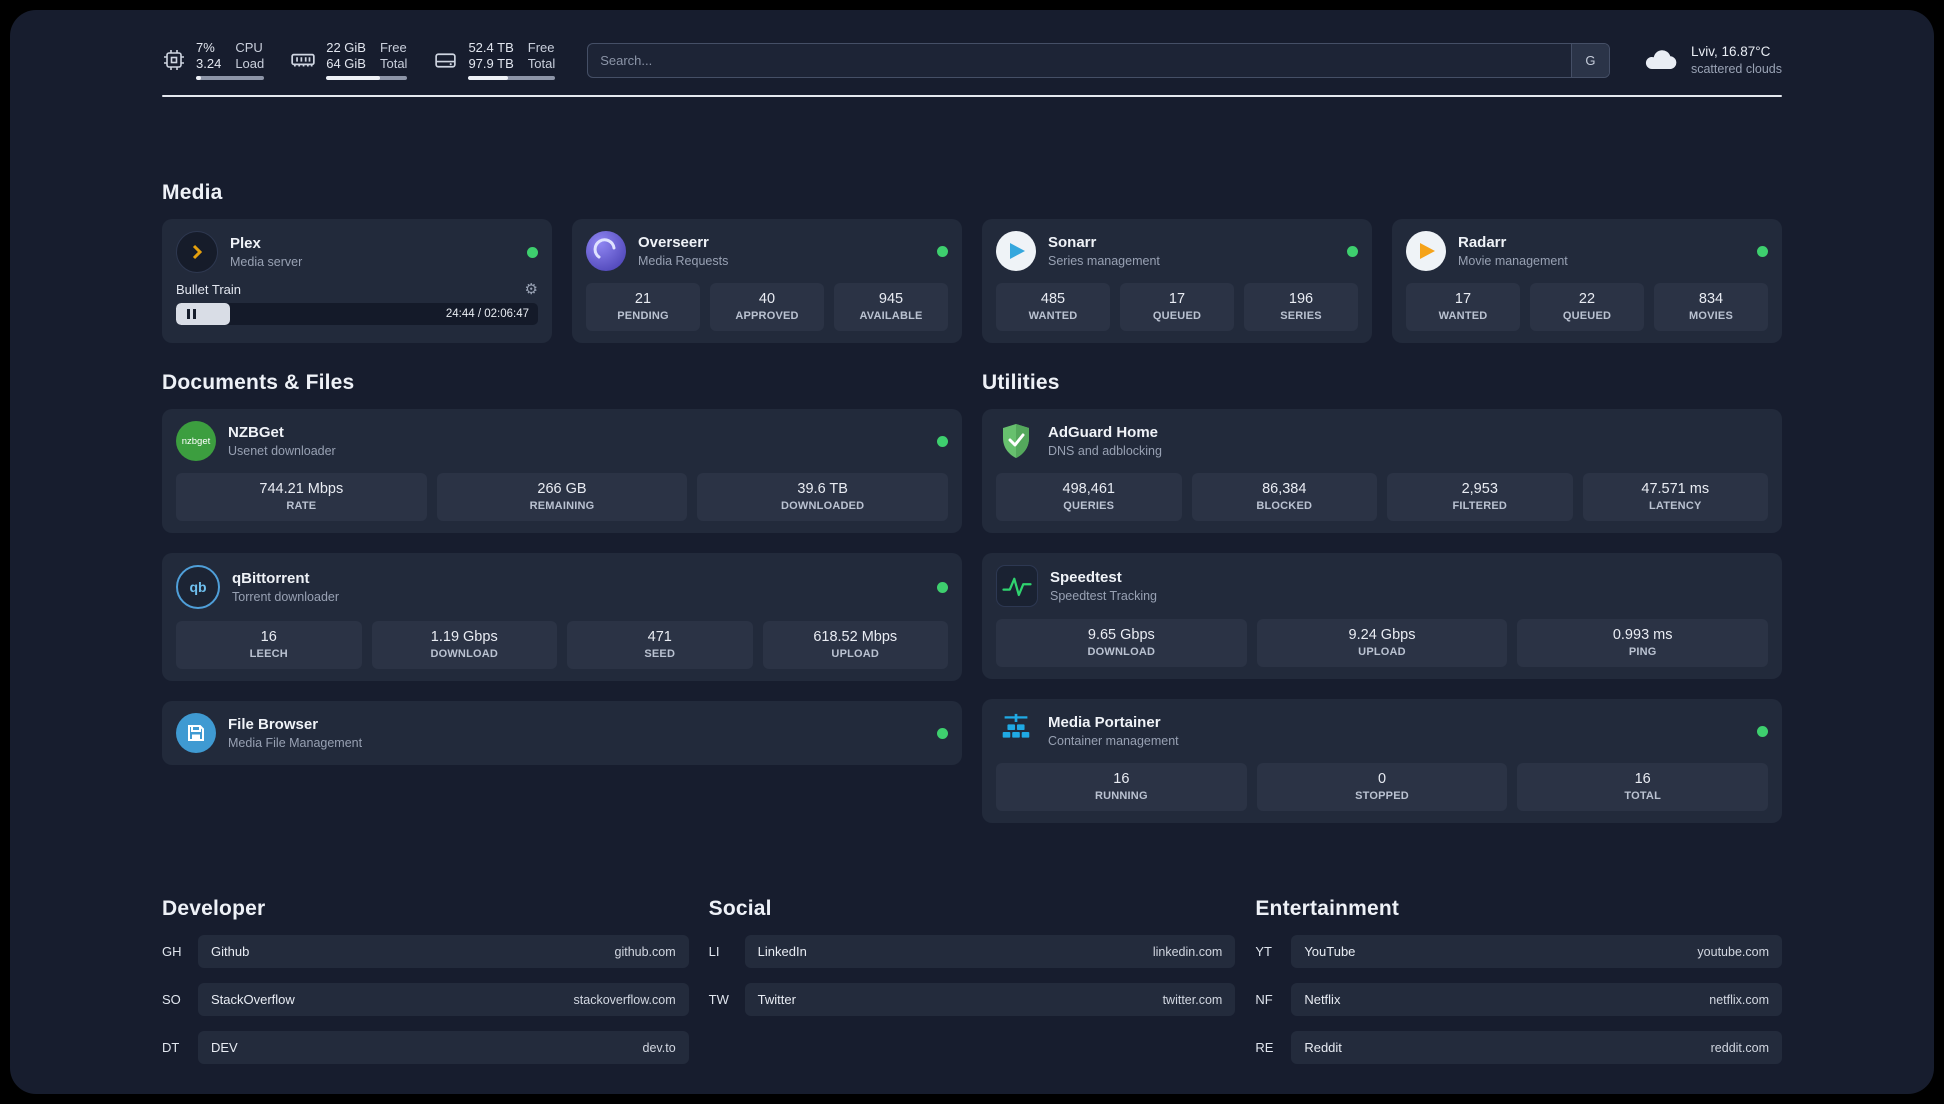  What do you see at coordinates (972, 262) in the screenshot?
I see `media-section: Media Plex Media server` at bounding box center [972, 262].